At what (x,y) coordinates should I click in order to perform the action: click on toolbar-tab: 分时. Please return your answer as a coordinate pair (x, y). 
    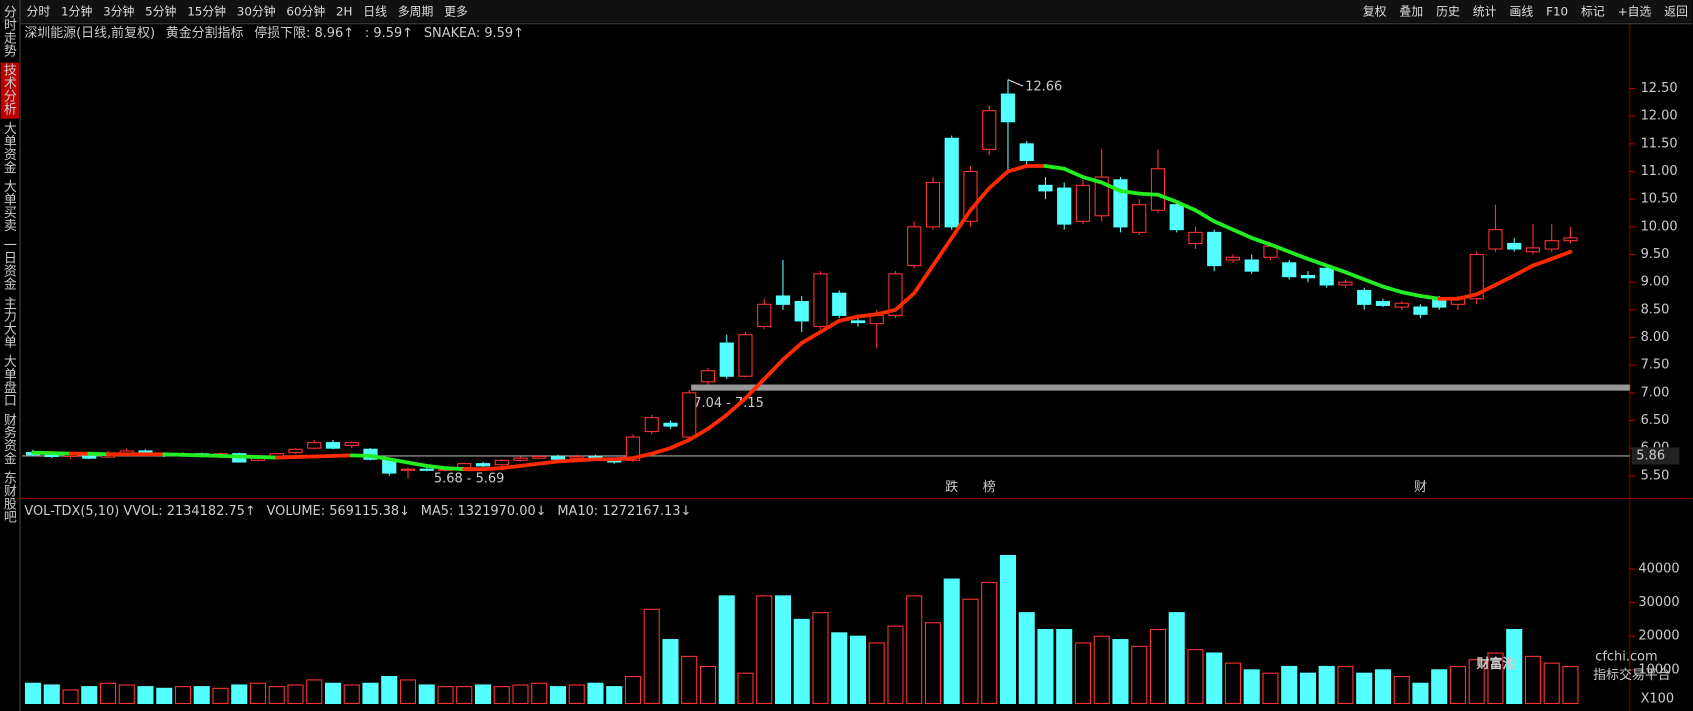
    Looking at the image, I should click on (39, 11).